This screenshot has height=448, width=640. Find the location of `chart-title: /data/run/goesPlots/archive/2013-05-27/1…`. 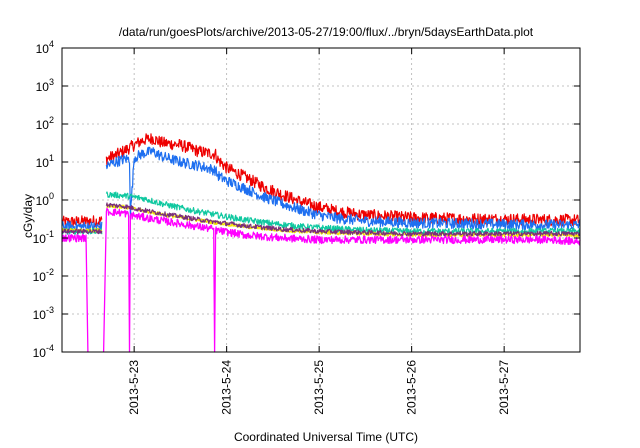

chart-title: /data/run/goesPlots/archive/2013-05-27/1… is located at coordinates (326, 32).